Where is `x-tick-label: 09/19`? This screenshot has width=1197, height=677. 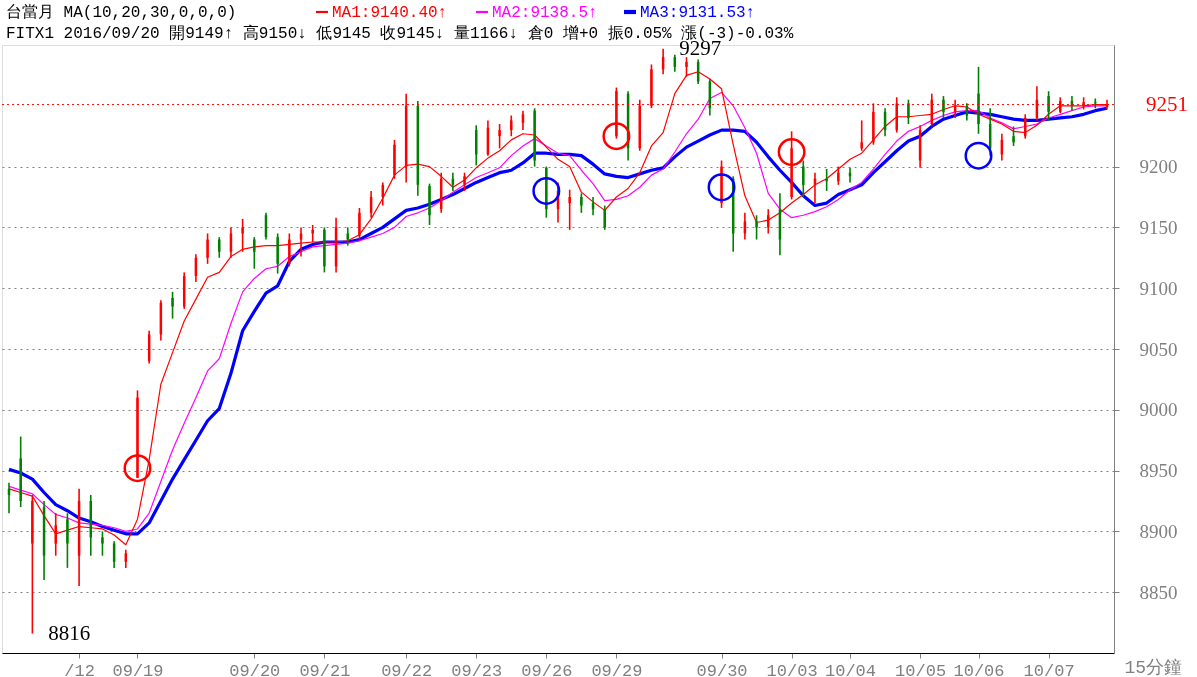 x-tick-label: 09/19 is located at coordinates (138, 669).